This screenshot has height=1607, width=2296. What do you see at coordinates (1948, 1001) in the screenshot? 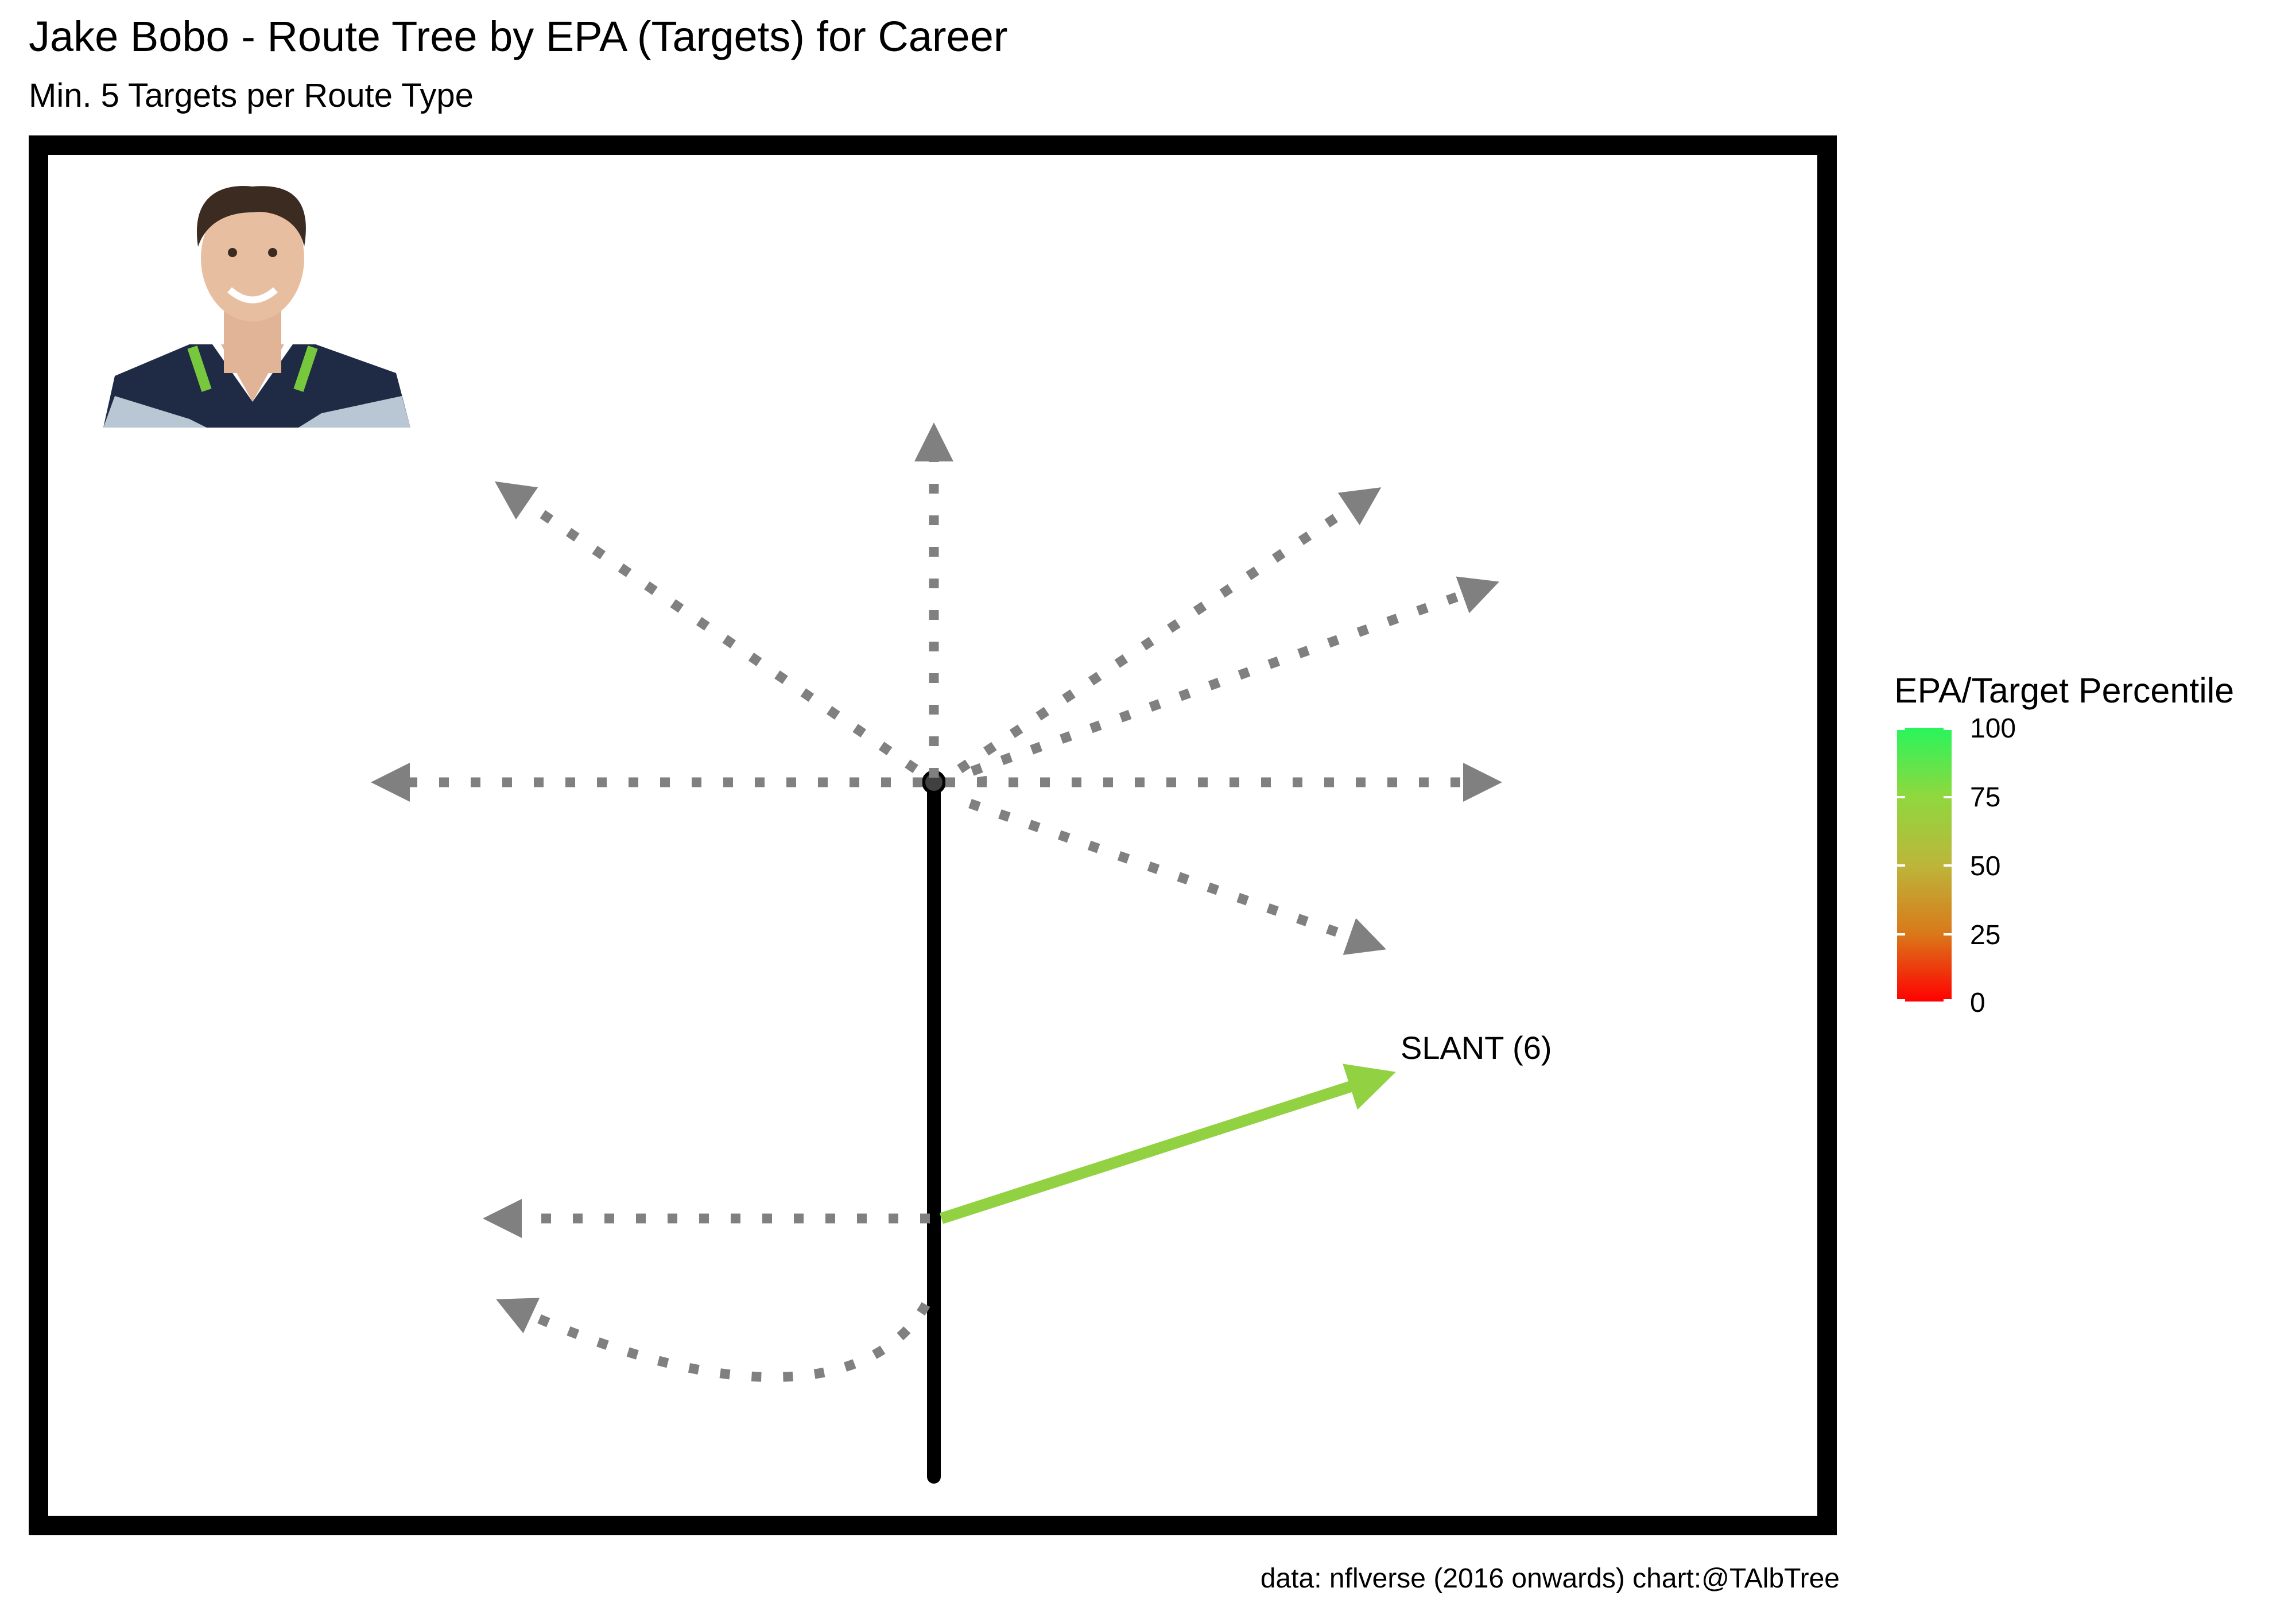
I see `legend-tick-0-right` at bounding box center [1948, 1001].